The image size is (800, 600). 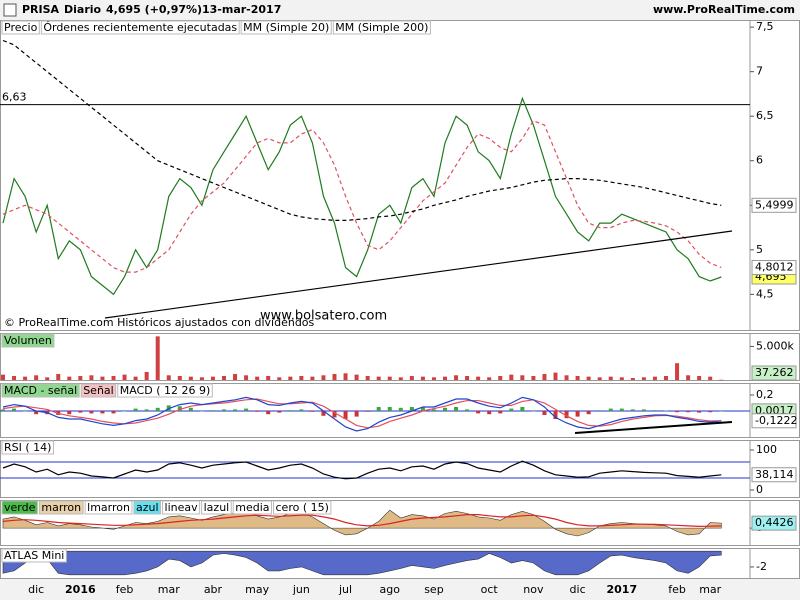 I want to click on x-axis-bar, so click(x=400, y=589).